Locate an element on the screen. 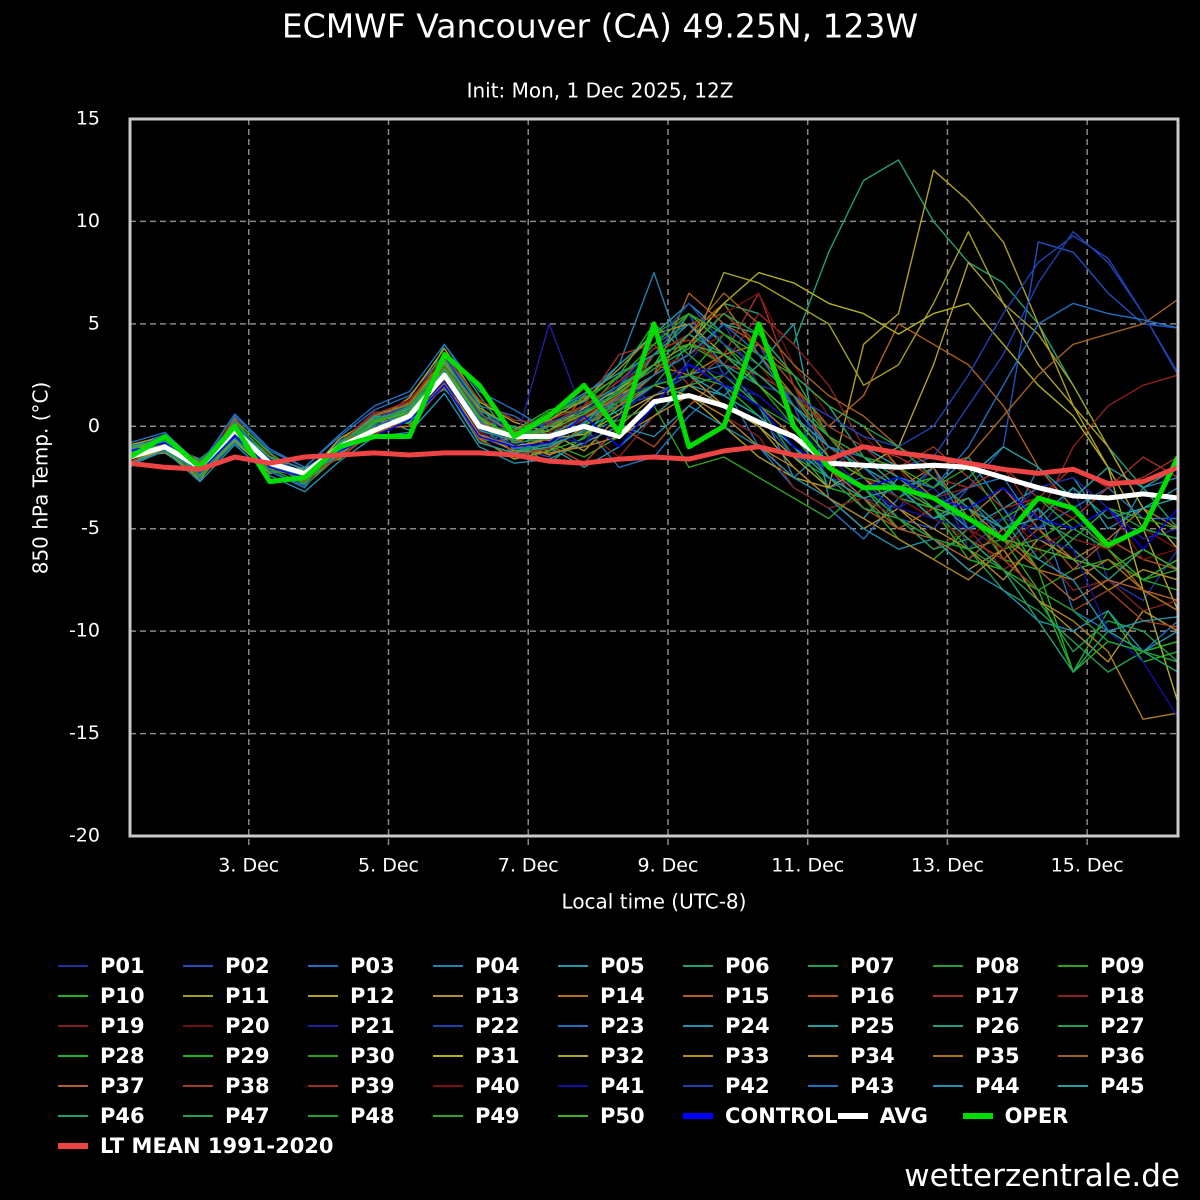 The width and height of the screenshot is (1200, 1200). legend-item: P27 is located at coordinates (1120, 1026).